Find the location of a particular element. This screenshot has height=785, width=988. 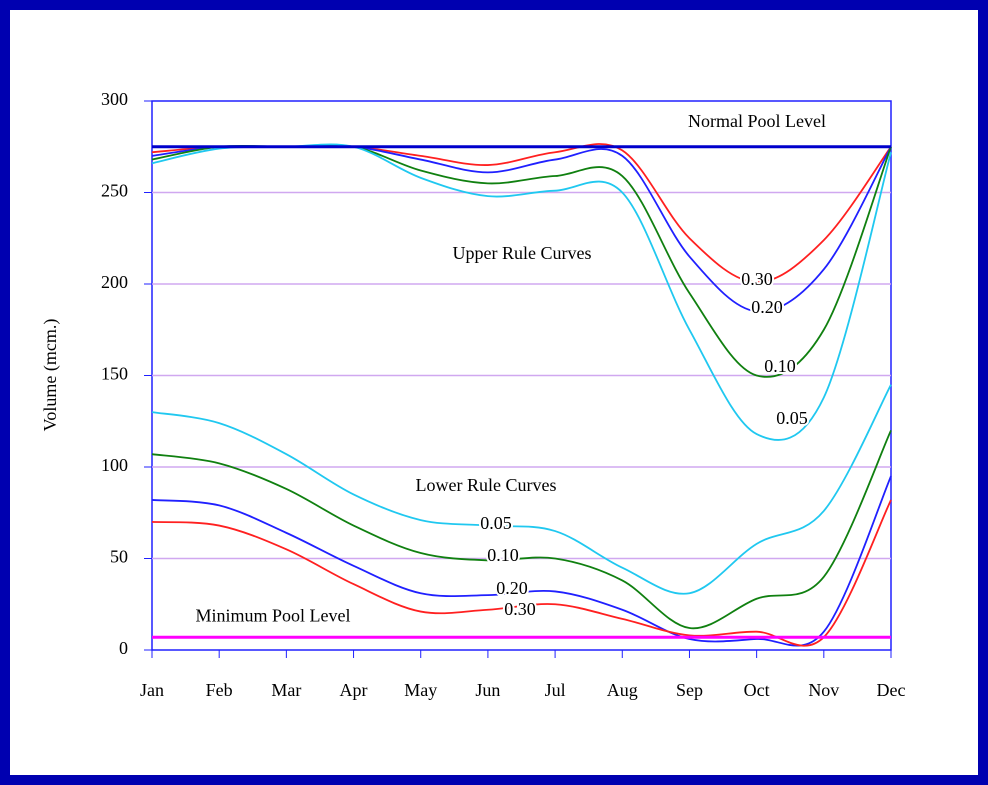

series-line is located at coordinates (521, 573).